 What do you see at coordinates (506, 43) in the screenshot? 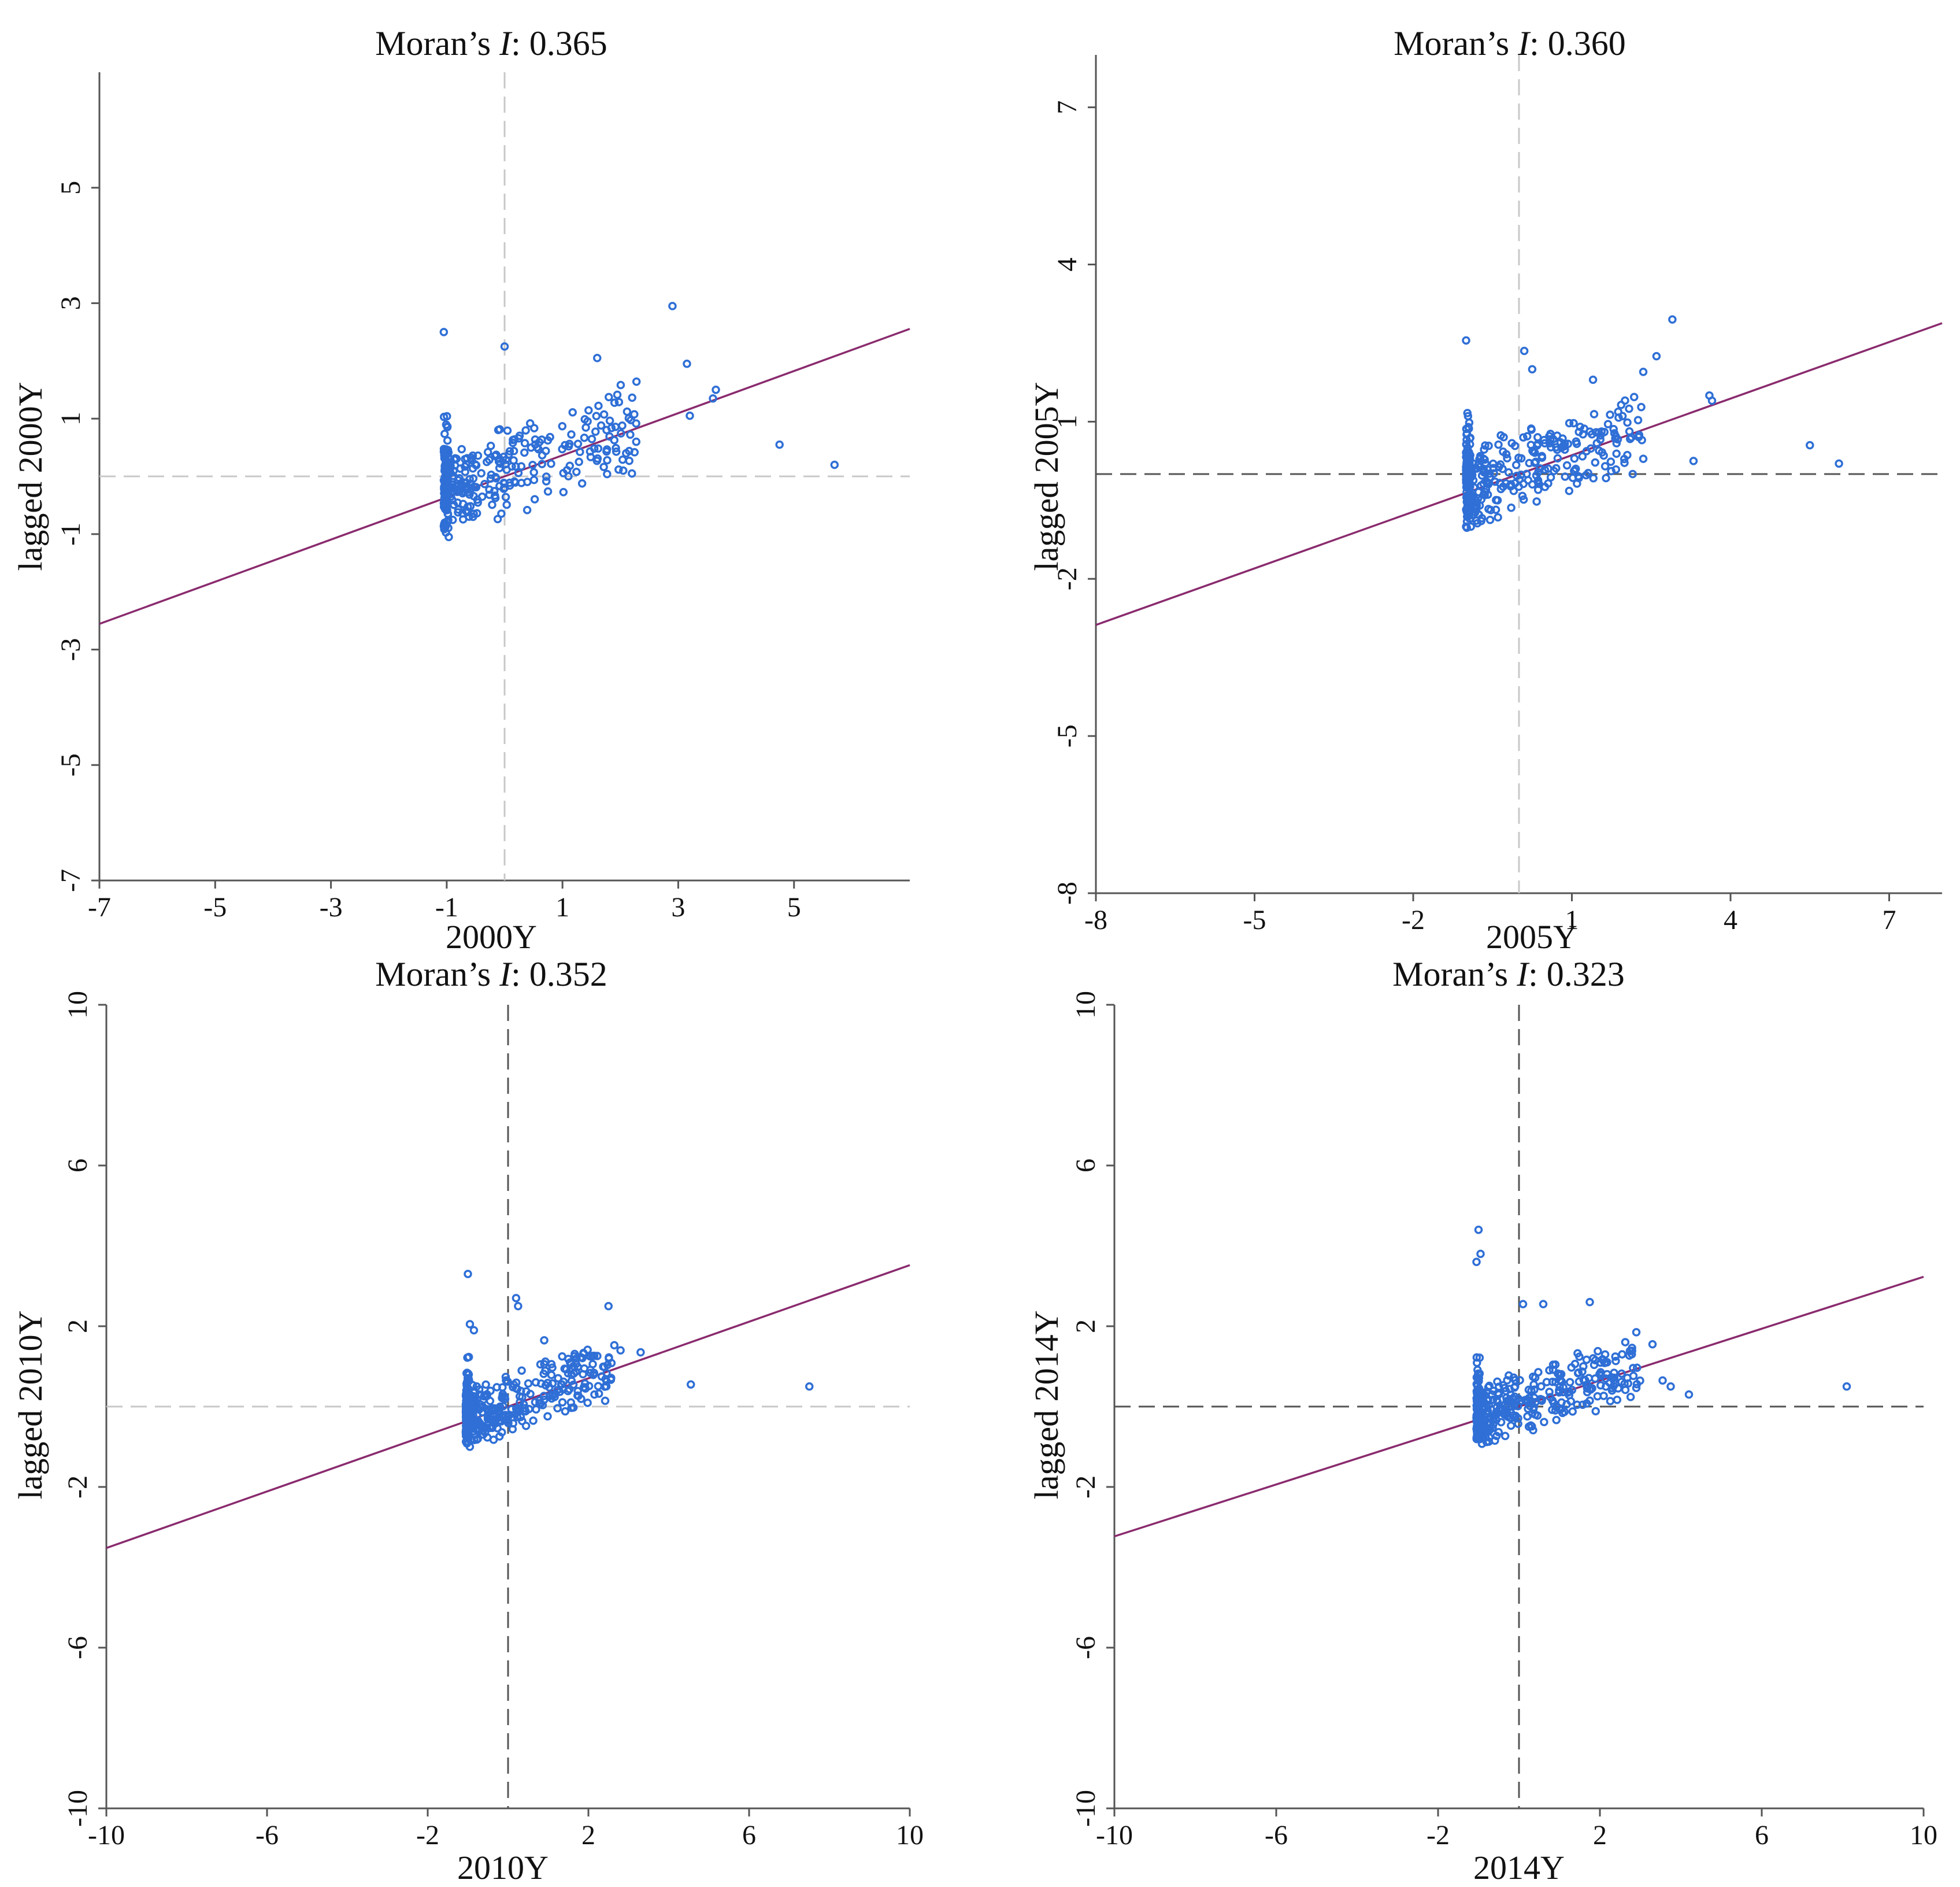
I see `panel-2000-title-italic: I` at bounding box center [506, 43].